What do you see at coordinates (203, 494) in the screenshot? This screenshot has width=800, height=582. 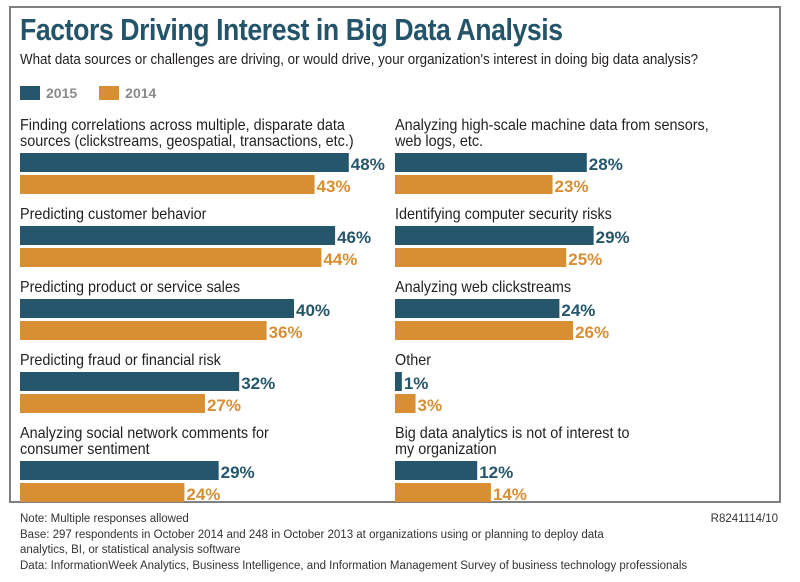 I see `value-label-2014: 24%` at bounding box center [203, 494].